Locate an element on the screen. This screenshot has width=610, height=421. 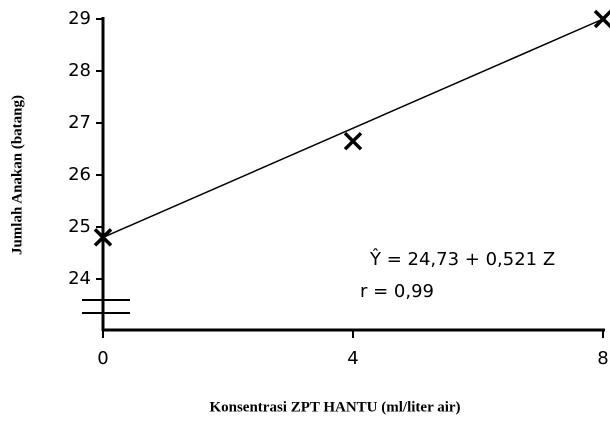
y-tick-label: 28 is located at coordinates (79, 70).